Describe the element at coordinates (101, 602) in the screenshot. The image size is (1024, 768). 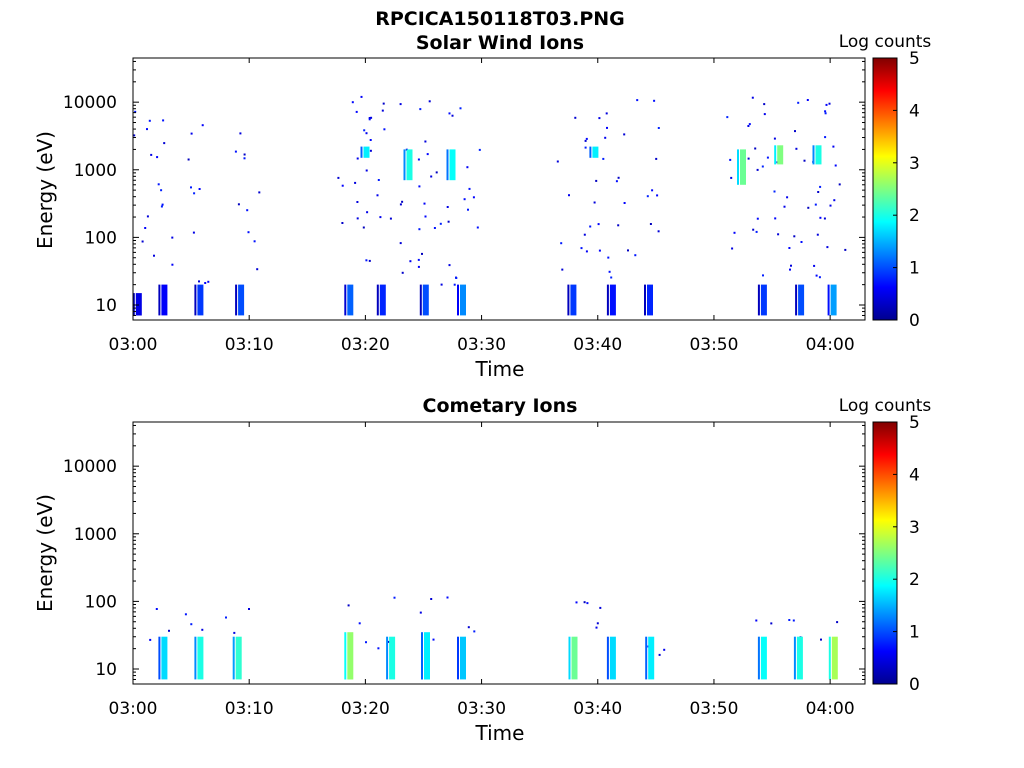
I see `y-tick-label: 100` at that location.